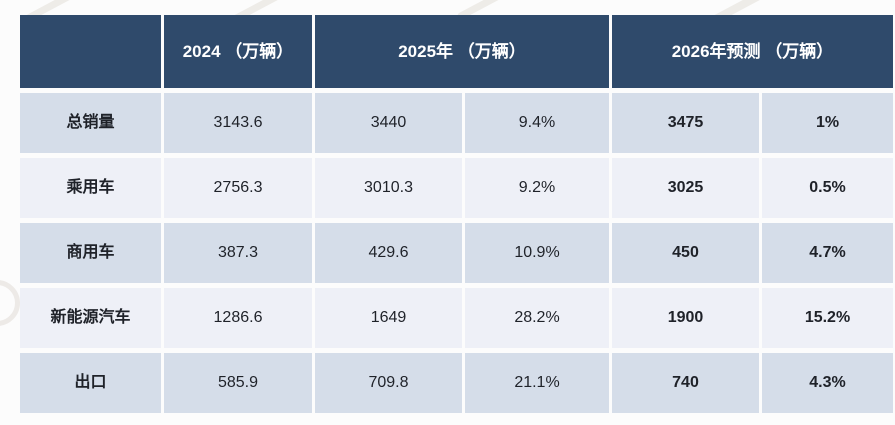  Describe the element at coordinates (685, 318) in the screenshot. I see `value-2026: 1900` at that location.